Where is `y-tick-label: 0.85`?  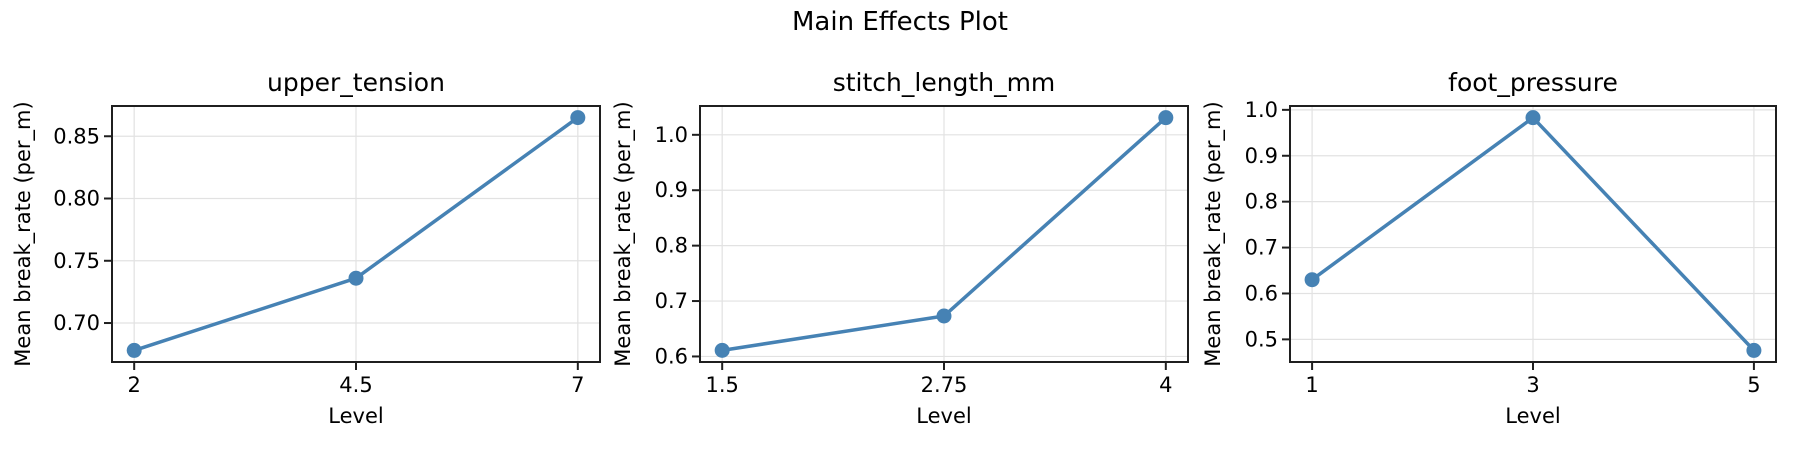 y-tick-label: 0.85 is located at coordinates (76, 136).